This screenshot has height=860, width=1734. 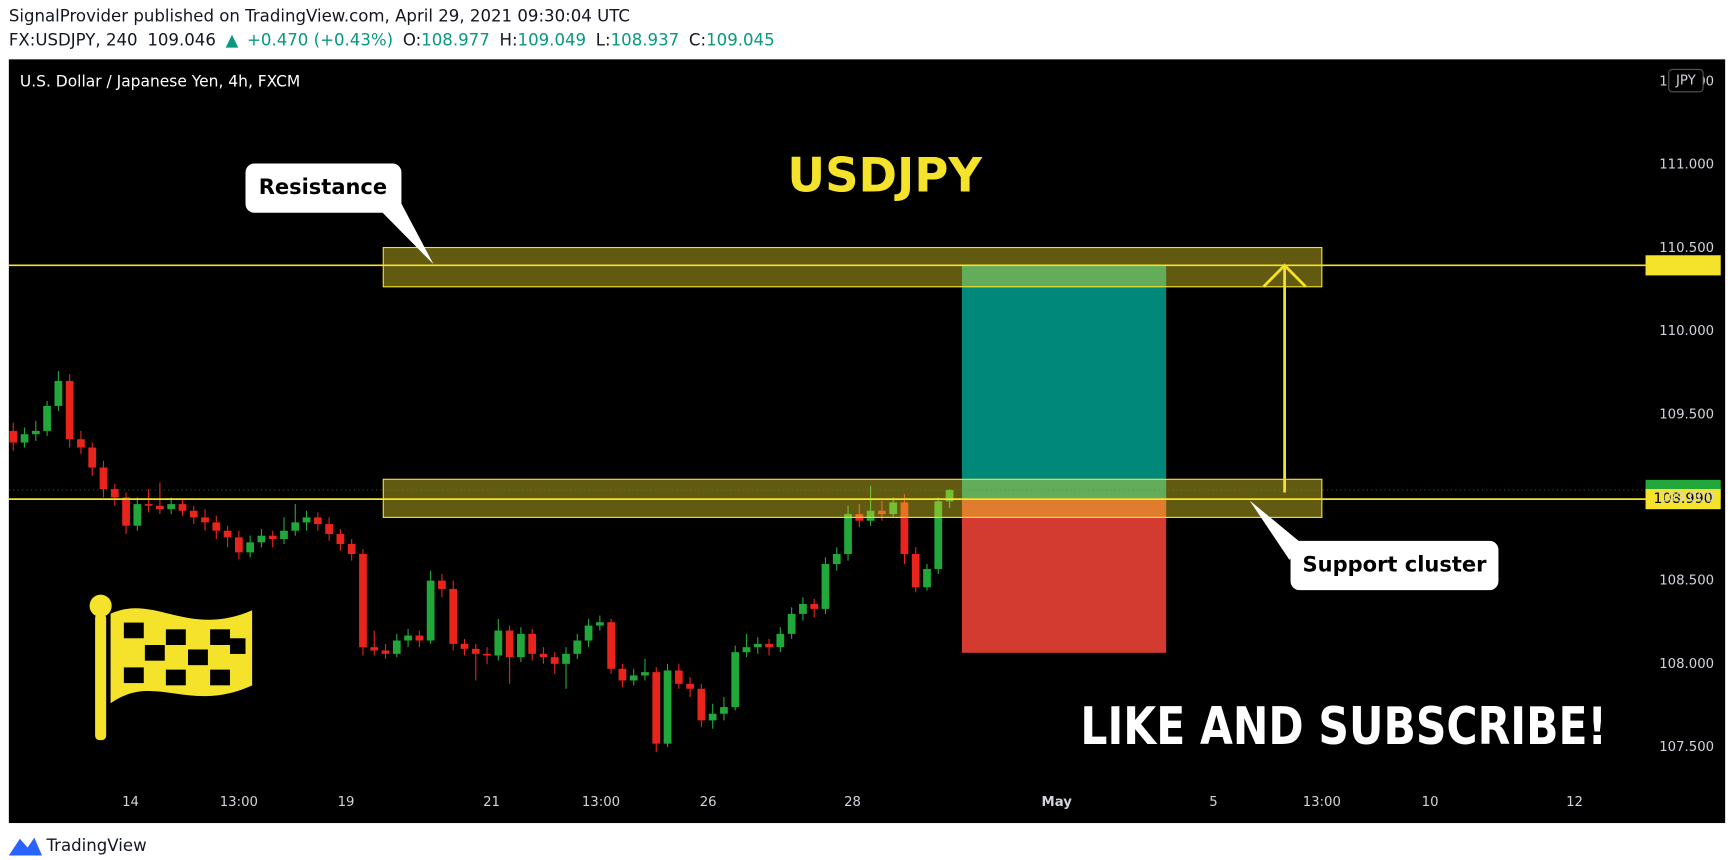 What do you see at coordinates (885, 176) in the screenshot?
I see `annotation-title: USDJPY` at bounding box center [885, 176].